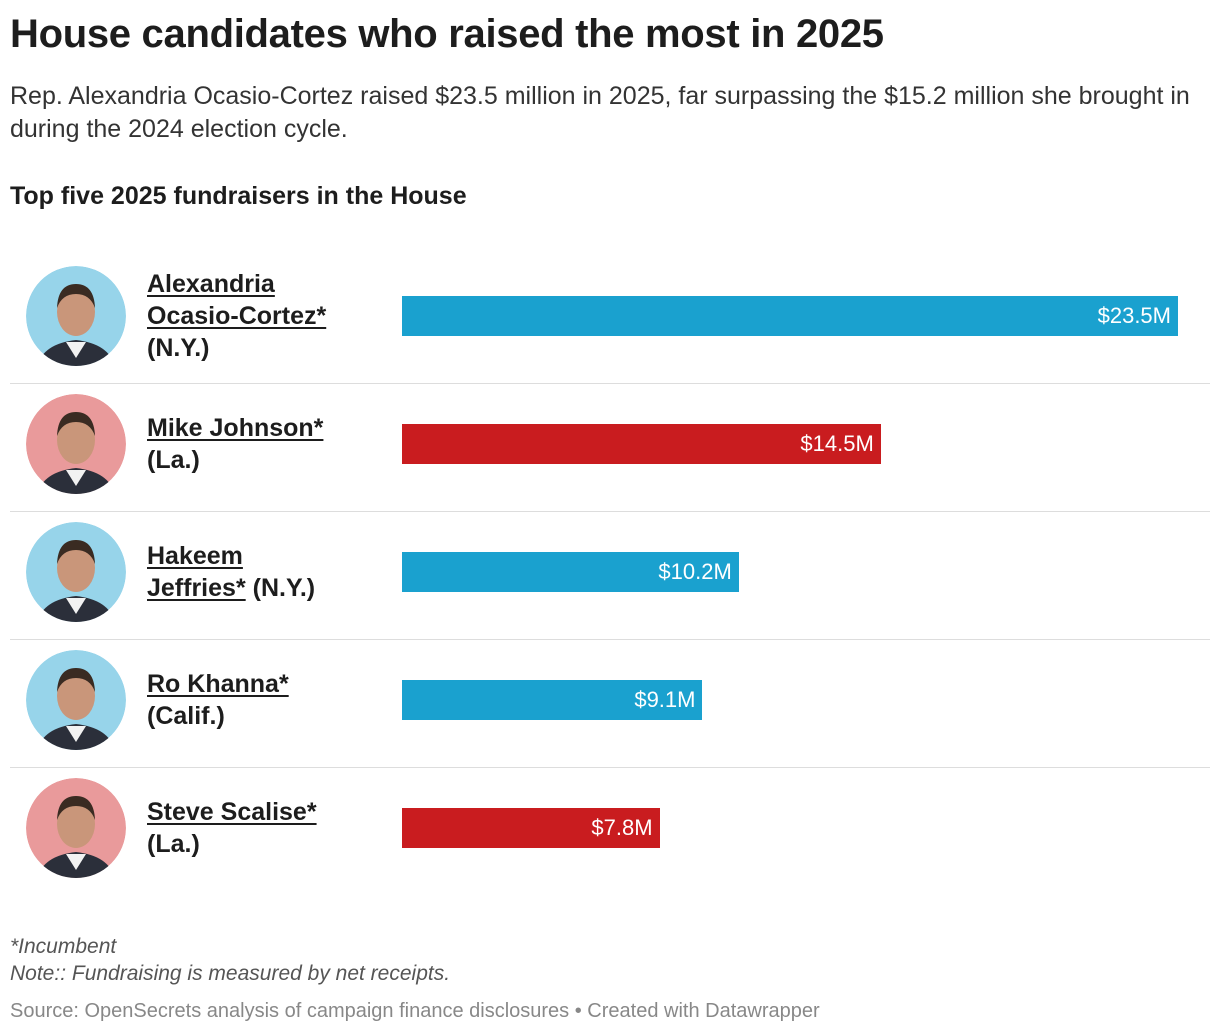  I want to click on footnote: *Incumbent, so click(63, 946).